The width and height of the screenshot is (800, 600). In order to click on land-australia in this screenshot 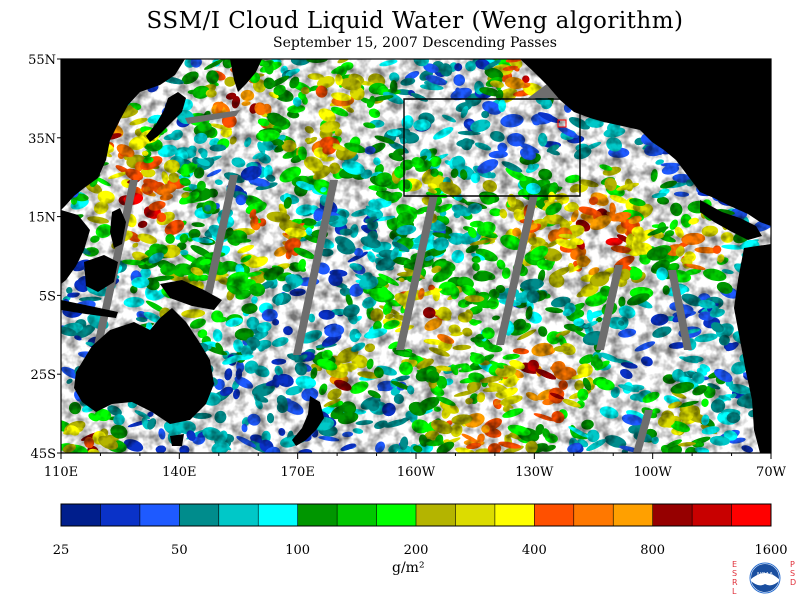, I will do `click(144, 366)`.